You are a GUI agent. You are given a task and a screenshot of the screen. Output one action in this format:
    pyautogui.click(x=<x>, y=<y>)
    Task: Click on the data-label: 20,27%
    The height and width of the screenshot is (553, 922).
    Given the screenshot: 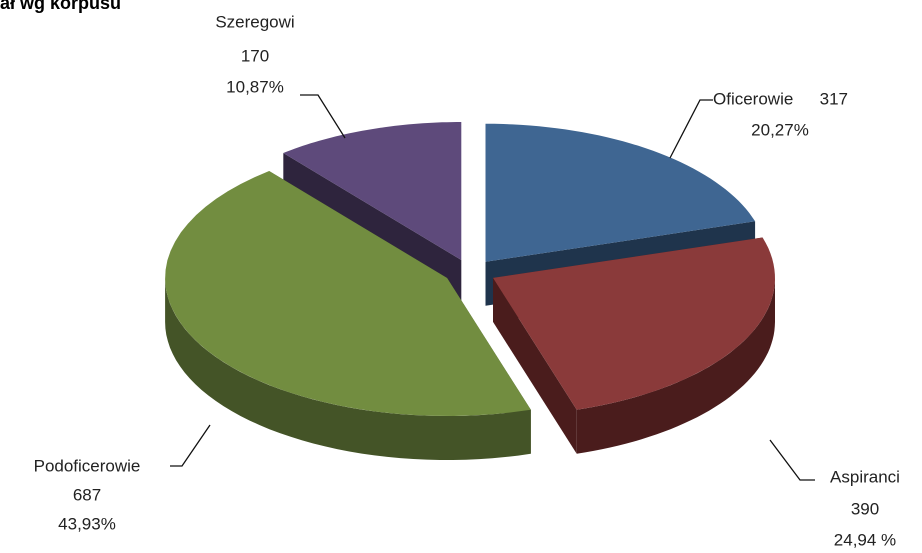 What is the action you would take?
    pyautogui.click(x=780, y=129)
    